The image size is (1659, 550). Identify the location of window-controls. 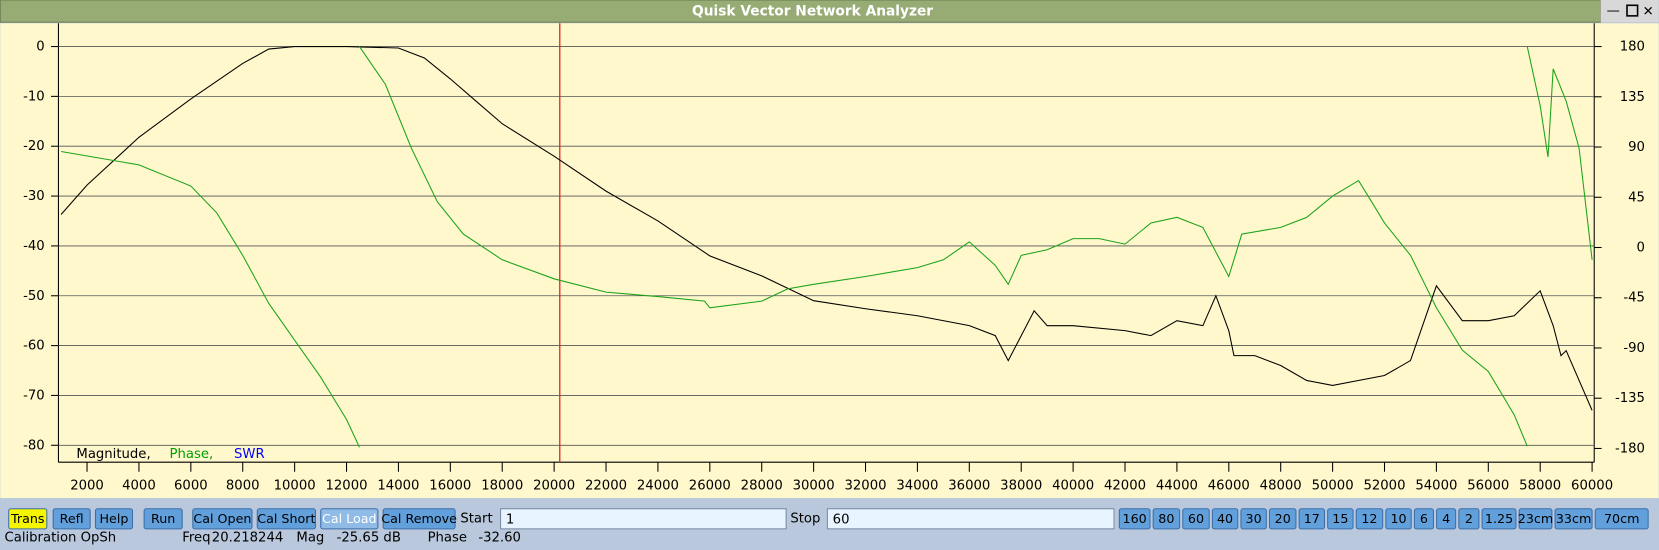
(1629, 11).